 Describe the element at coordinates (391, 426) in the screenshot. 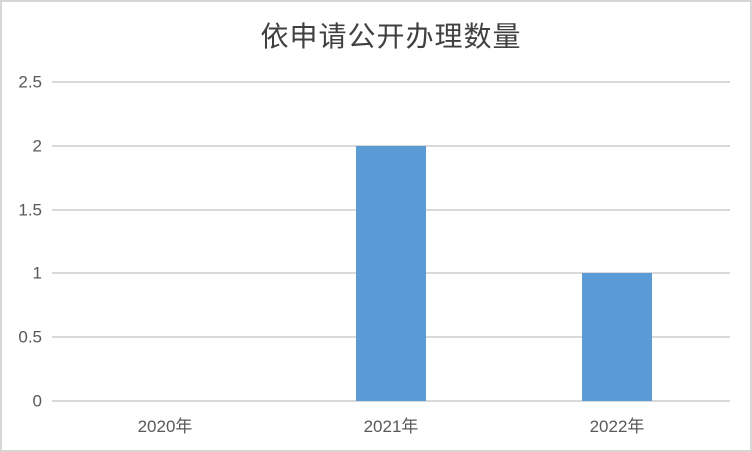

I see `x-tick-label: 2021年` at that location.